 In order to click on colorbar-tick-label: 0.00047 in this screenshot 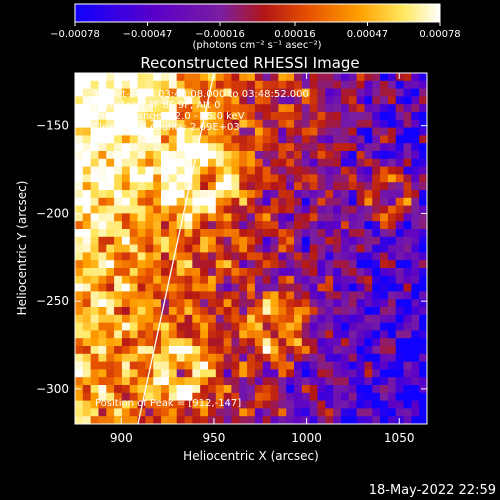, I will do `click(367, 34)`.